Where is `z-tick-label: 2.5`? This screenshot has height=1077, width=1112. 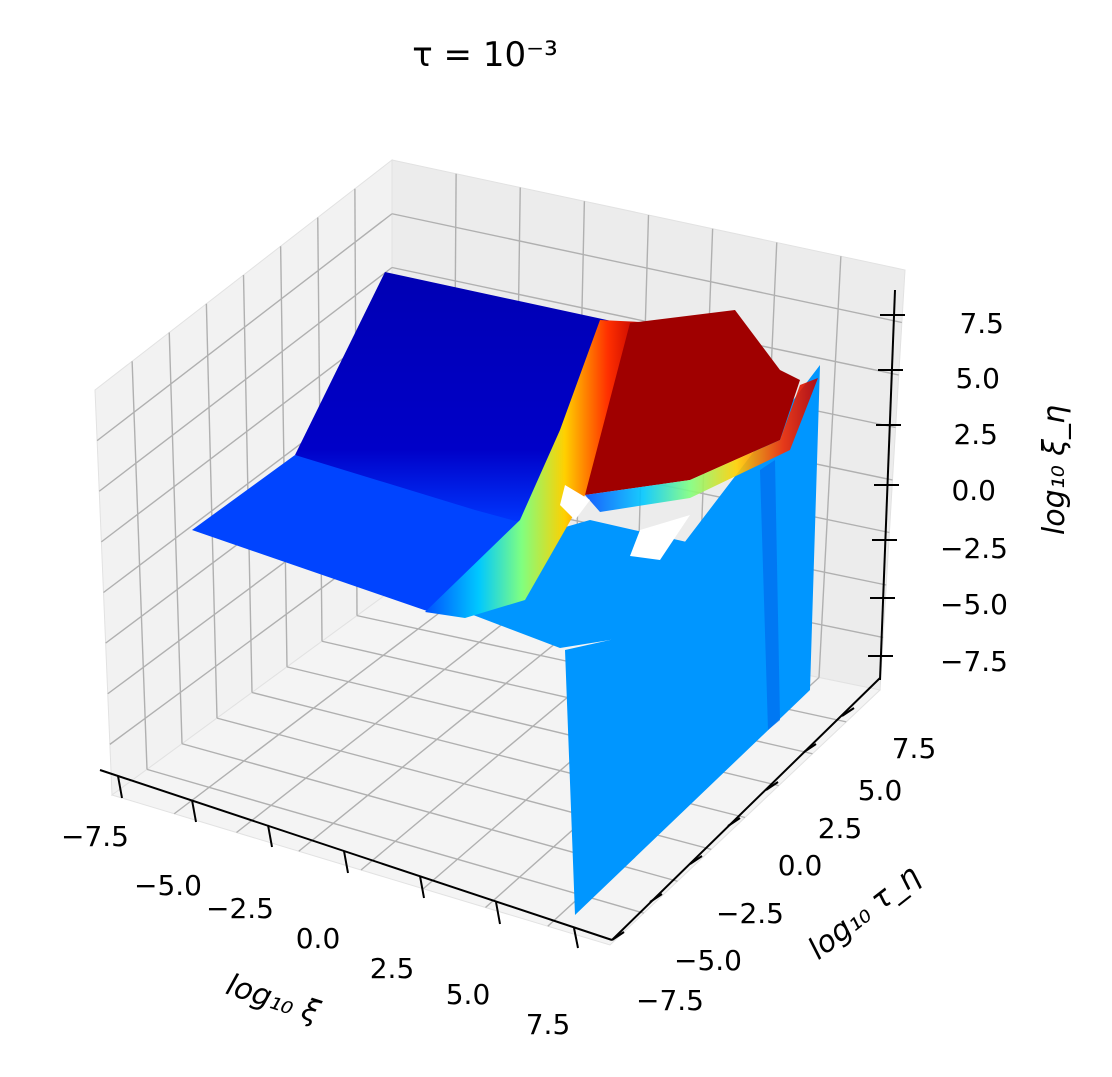 z-tick-label: 2.5 is located at coordinates (975, 434).